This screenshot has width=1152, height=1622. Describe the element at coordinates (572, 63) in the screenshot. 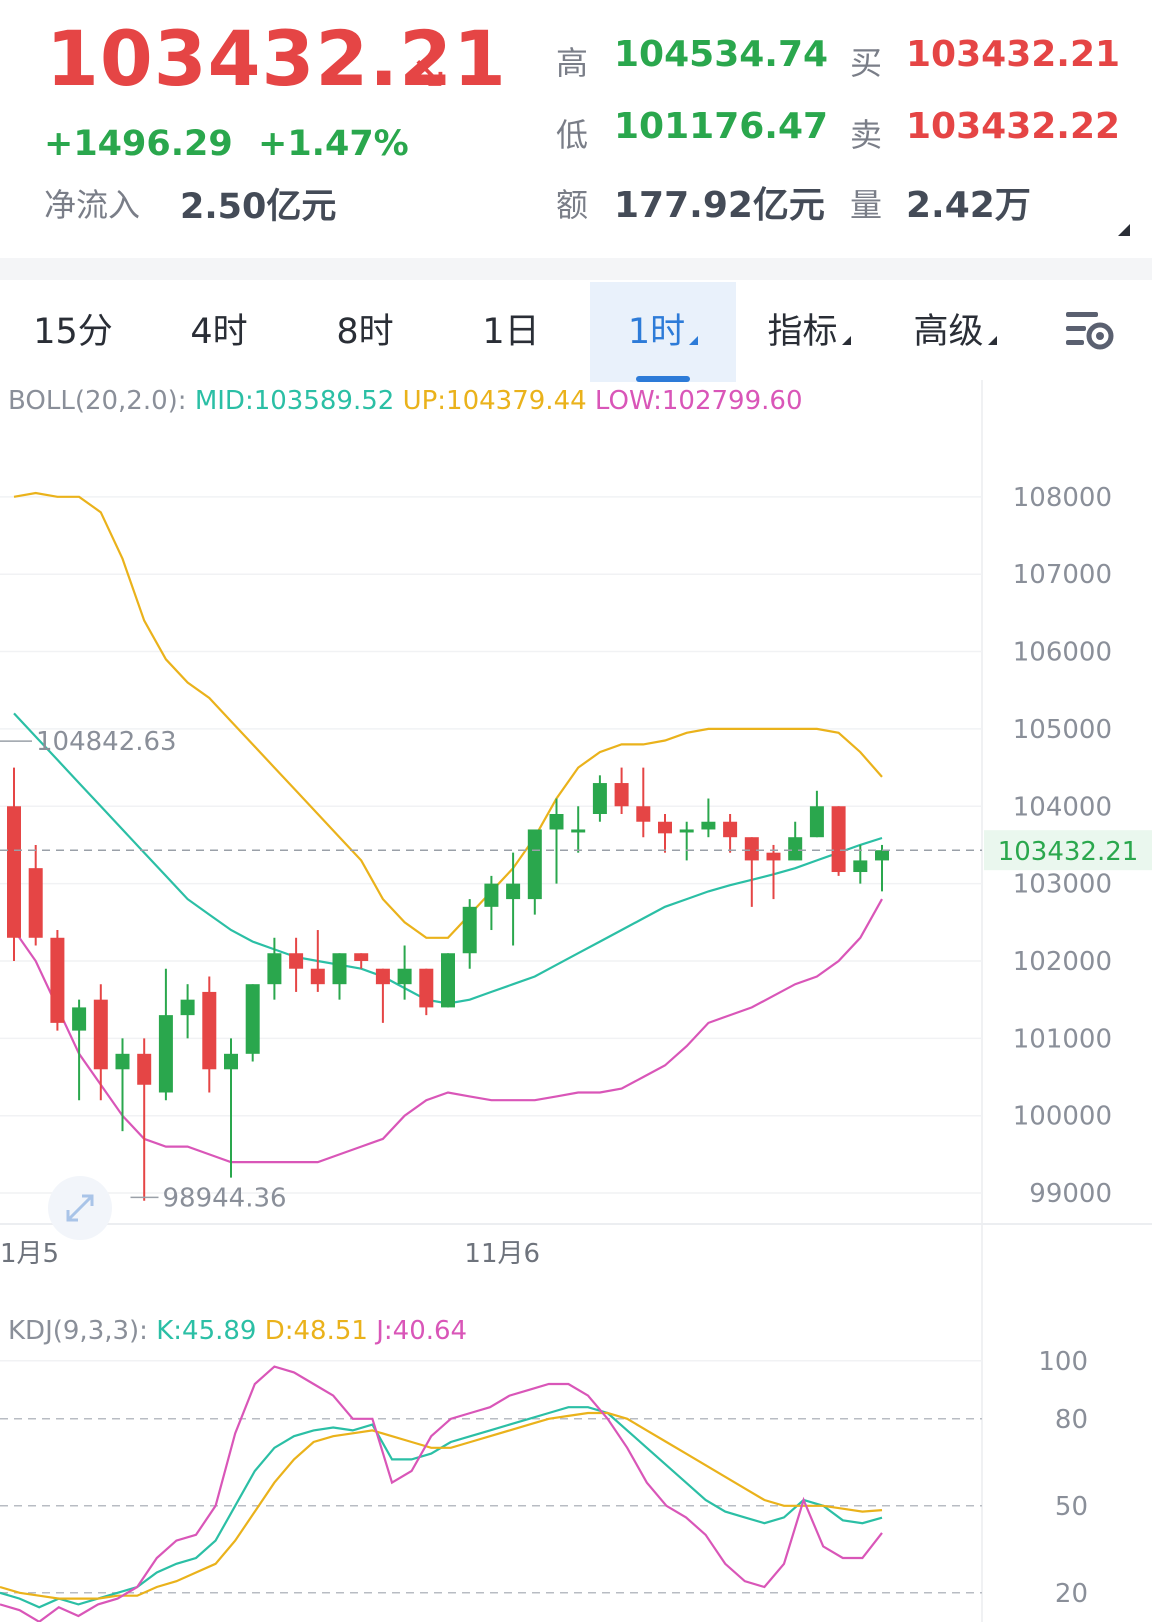

I see `high-label: 高` at that location.